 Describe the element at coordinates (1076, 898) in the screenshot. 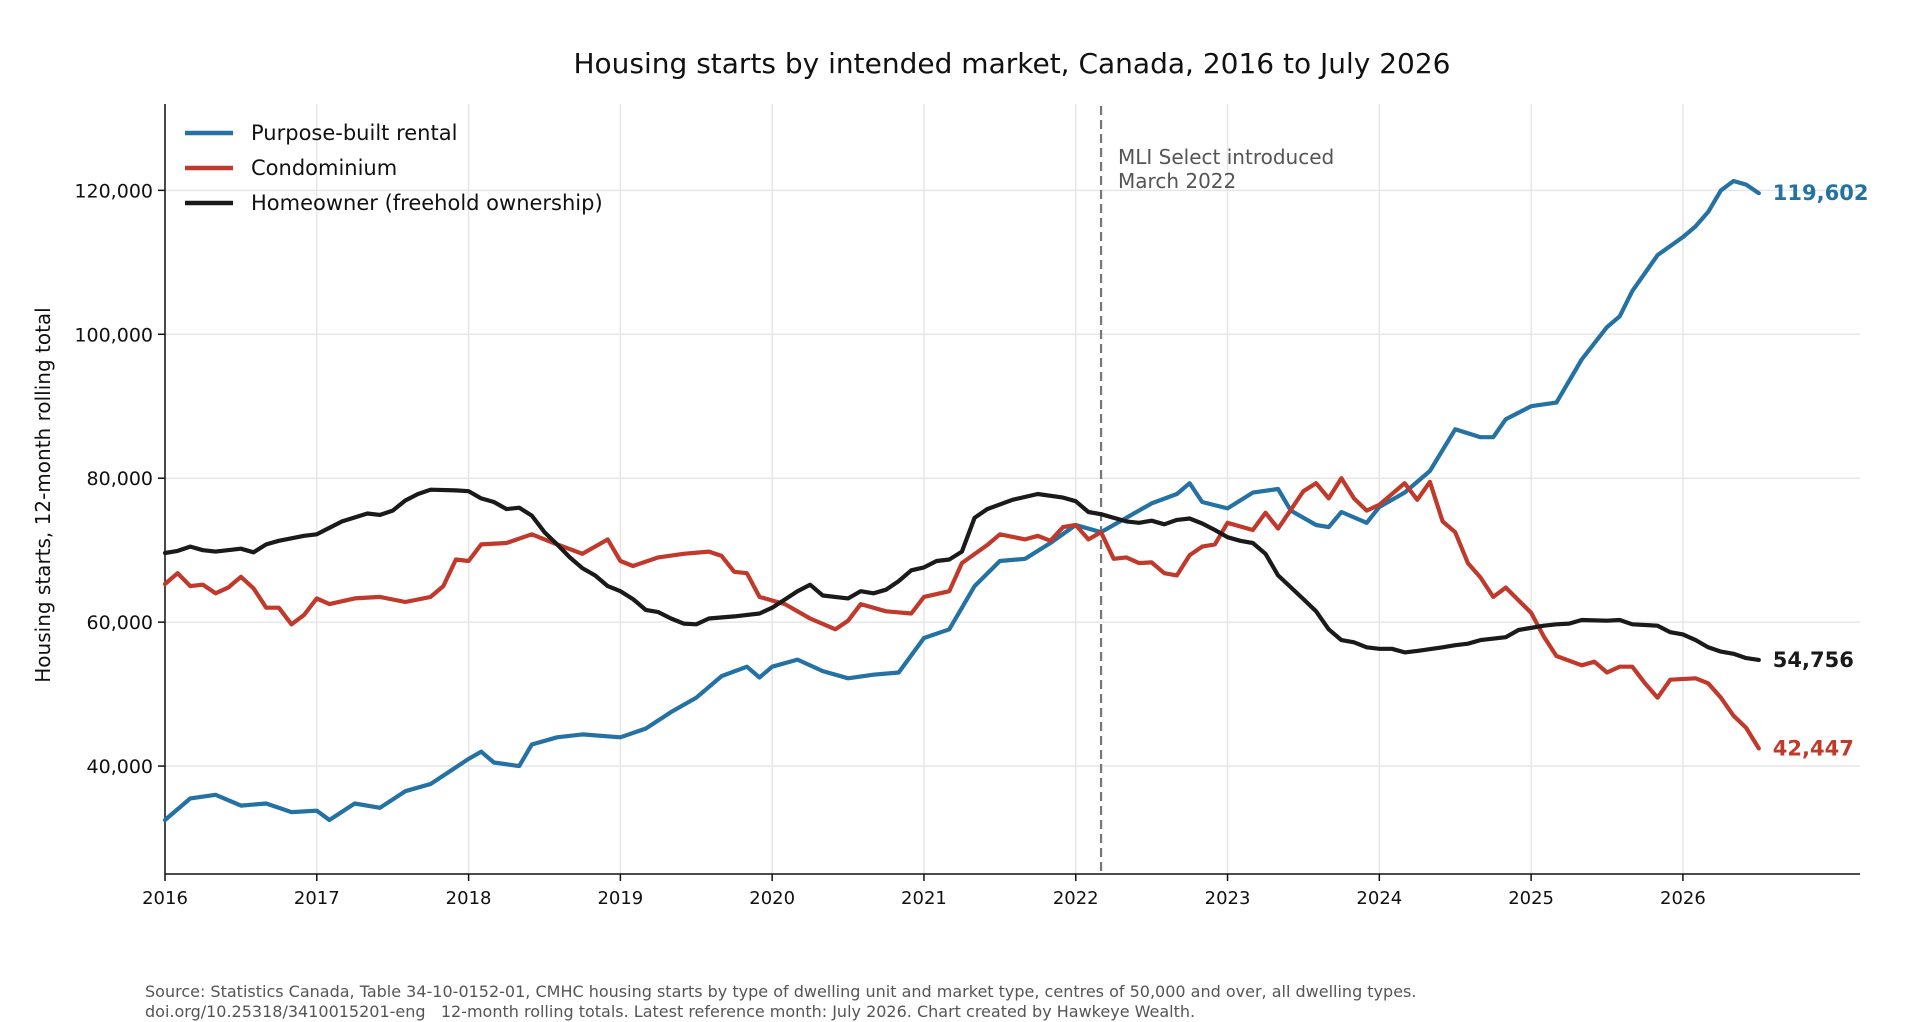

I see `x-tick-label: 2022` at that location.